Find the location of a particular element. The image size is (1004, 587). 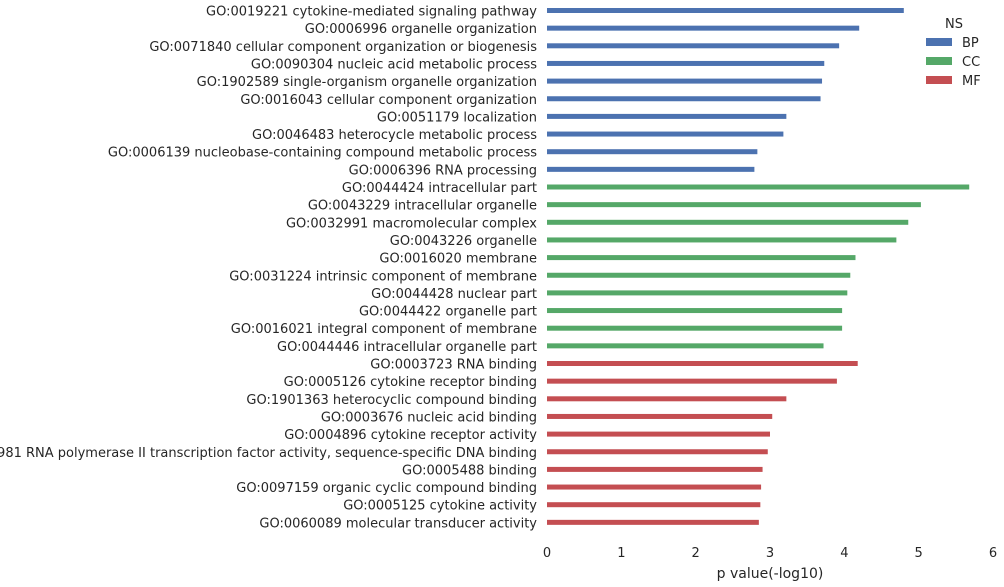

category-label: GO:0043229 intracellular organelle is located at coordinates (422, 206).